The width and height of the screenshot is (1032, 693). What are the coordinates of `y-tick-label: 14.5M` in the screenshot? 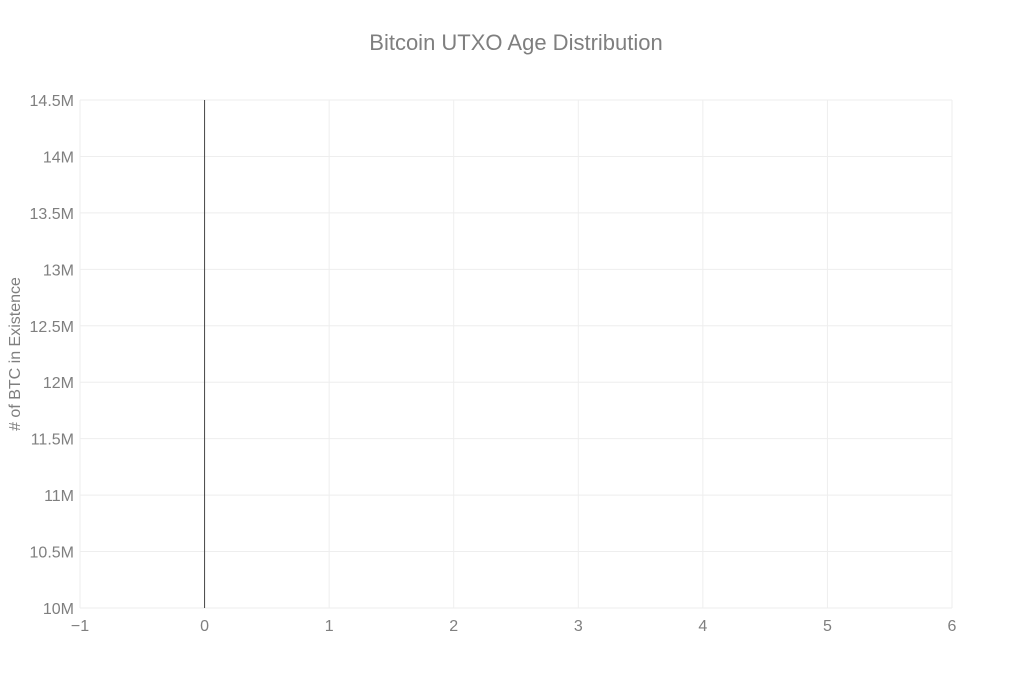 It's located at (52, 101).